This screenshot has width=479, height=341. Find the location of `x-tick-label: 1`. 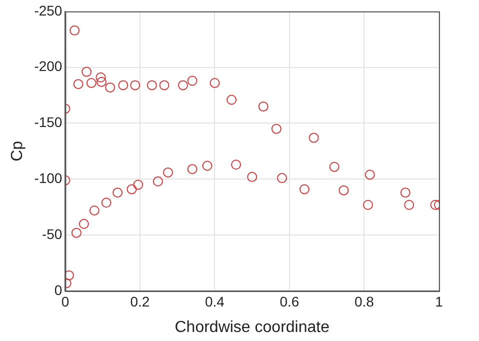

x-tick-label: 1 is located at coordinates (439, 301).